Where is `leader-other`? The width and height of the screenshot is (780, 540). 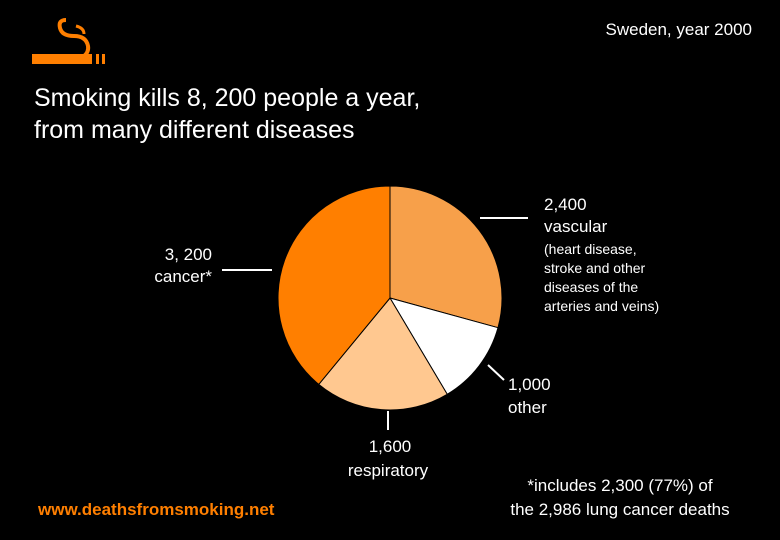
leader-other is located at coordinates (496, 372).